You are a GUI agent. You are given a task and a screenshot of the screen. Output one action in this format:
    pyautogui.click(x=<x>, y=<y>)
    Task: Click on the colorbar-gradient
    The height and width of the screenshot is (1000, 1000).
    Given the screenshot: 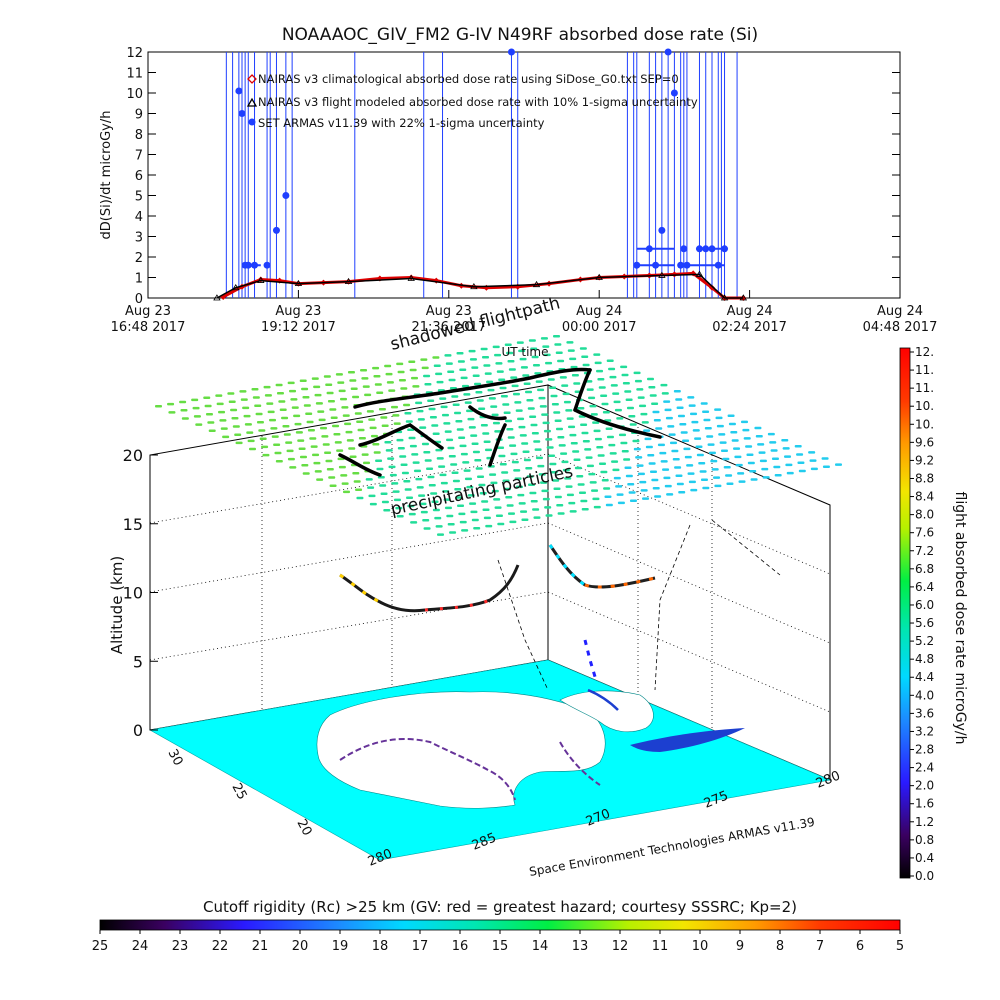 What is the action you would take?
    pyautogui.click(x=905, y=613)
    